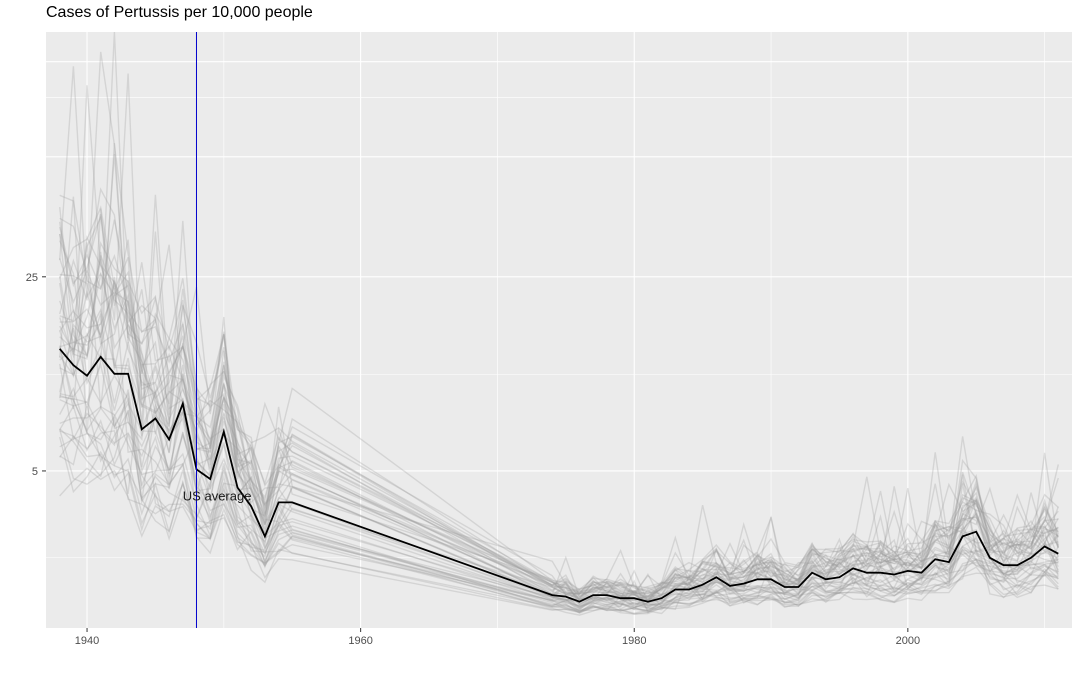  I want to click on chart-title: Cases of Pertussis per 10,000 people, so click(179, 12).